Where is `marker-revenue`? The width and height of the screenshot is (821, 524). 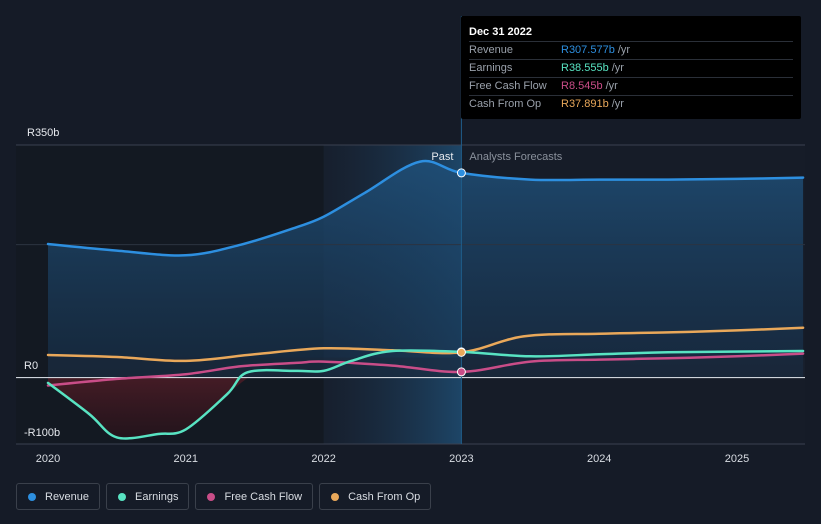
marker-revenue is located at coordinates (461, 173).